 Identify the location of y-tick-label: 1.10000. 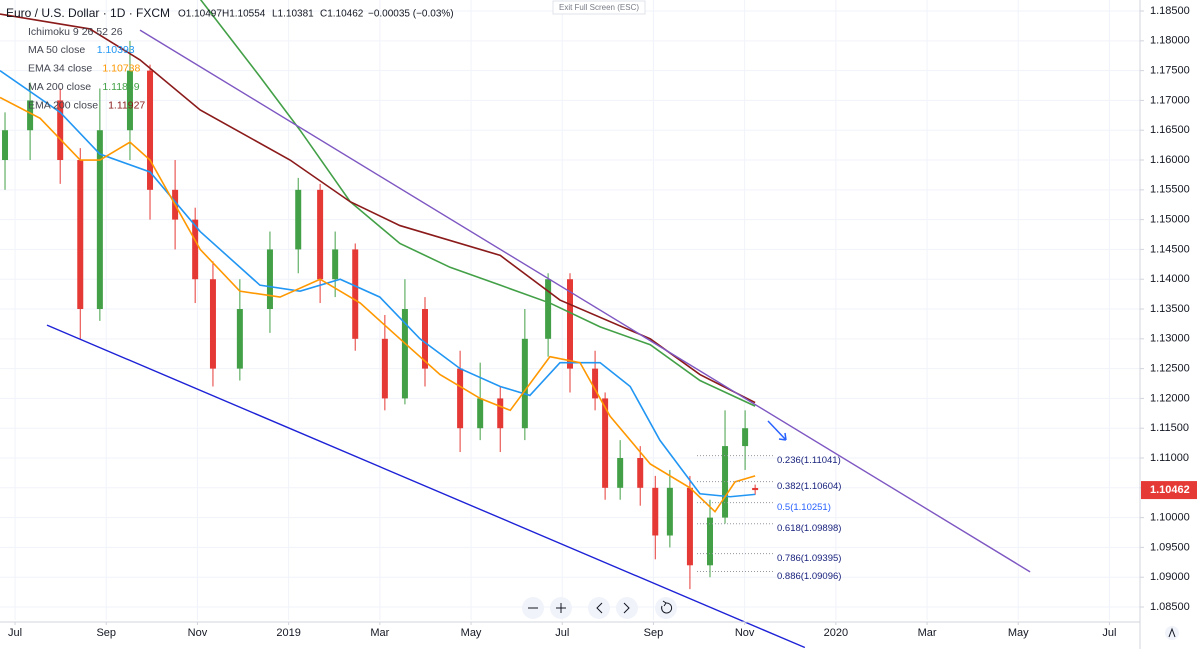
(1170, 518).